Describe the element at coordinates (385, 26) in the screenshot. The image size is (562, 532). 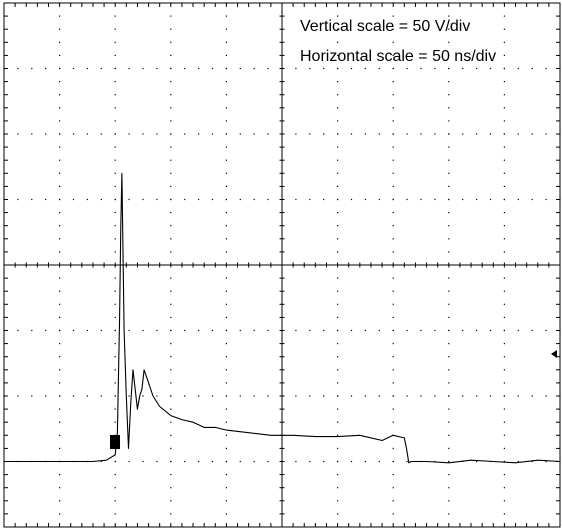
I see `vertical-scale-label: Vertical scale = 50 V/div` at that location.